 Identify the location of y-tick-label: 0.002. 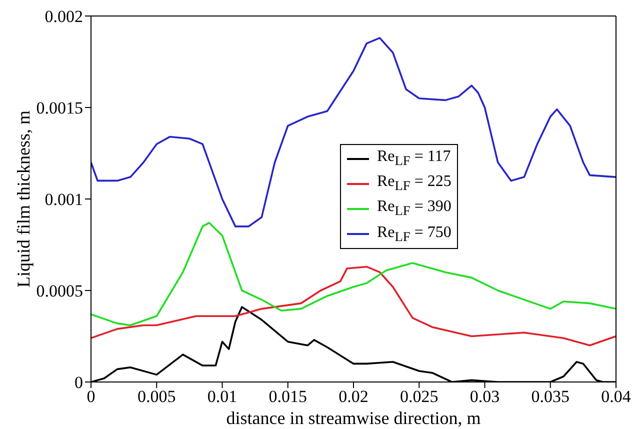
(63, 16).